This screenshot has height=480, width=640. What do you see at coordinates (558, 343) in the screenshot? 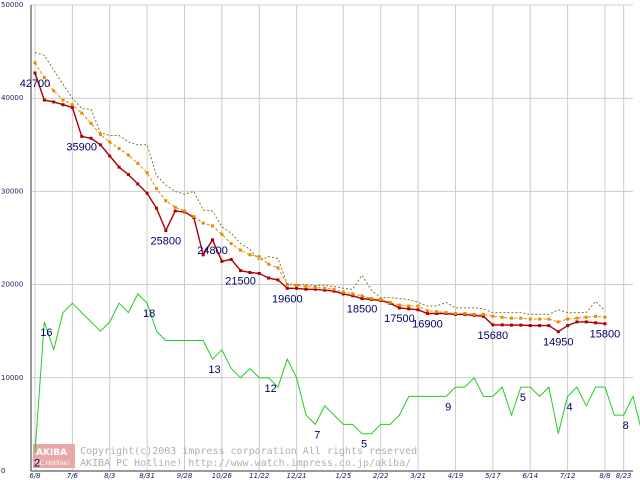
I see `price-label: 14950` at bounding box center [558, 343].